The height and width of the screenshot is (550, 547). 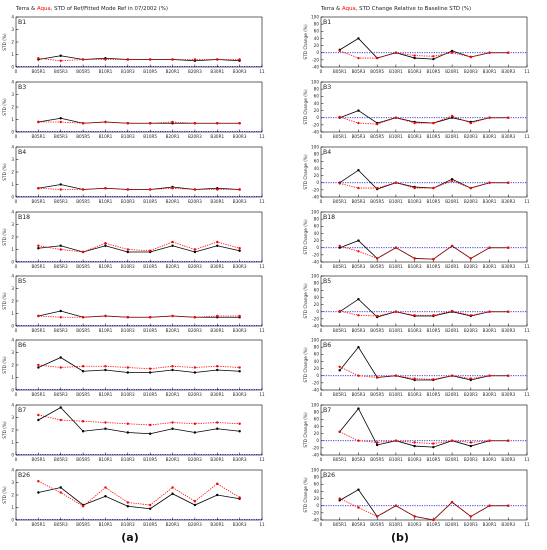 What do you see at coordinates (315, 447) in the screenshot?
I see `y-tick-label: -20` at bounding box center [315, 447].